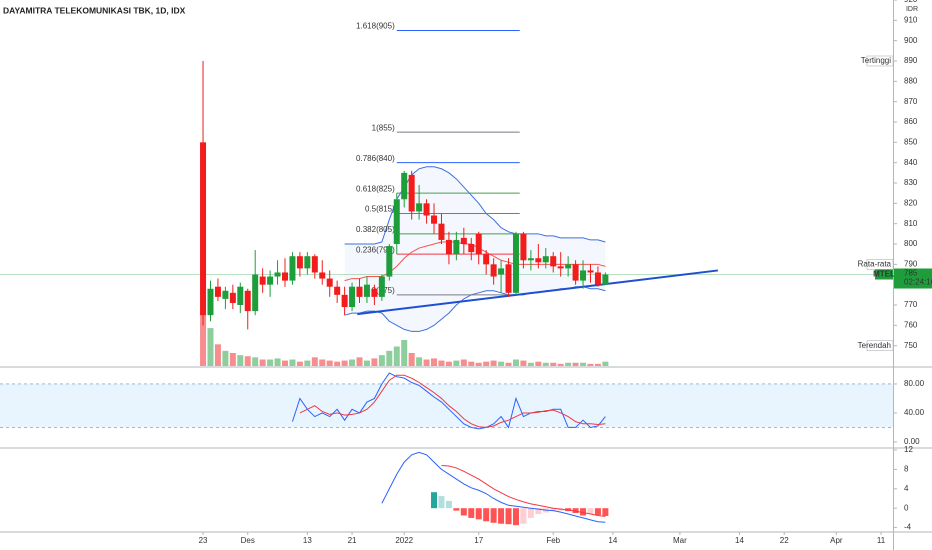  What do you see at coordinates (914, 383) in the screenshot?
I see `y-tick-label: 80.00` at bounding box center [914, 383].